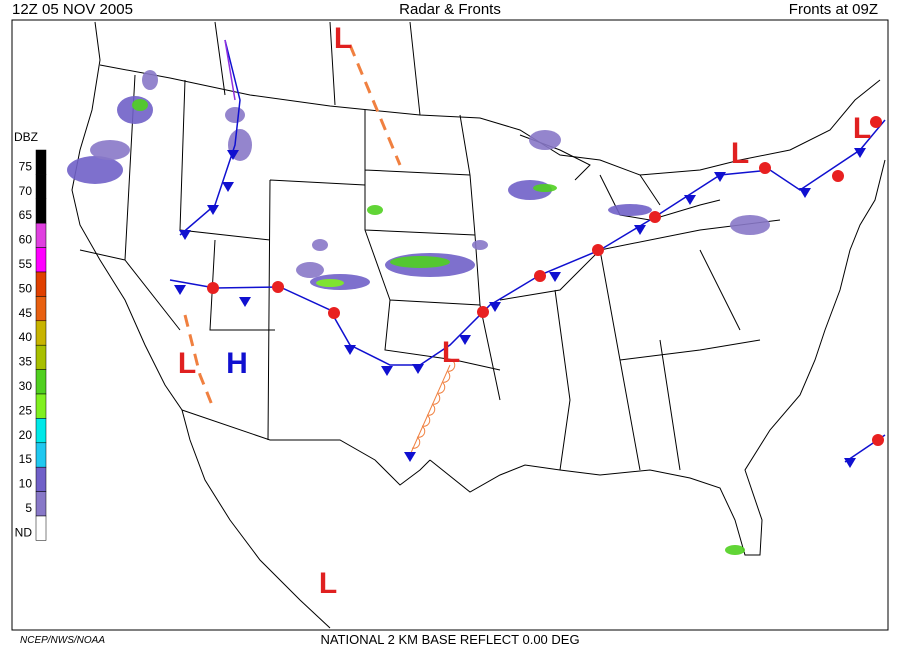 The image size is (900, 650). What do you see at coordinates (26, 264) in the screenshot?
I see `legend-label: 55` at bounding box center [26, 264].